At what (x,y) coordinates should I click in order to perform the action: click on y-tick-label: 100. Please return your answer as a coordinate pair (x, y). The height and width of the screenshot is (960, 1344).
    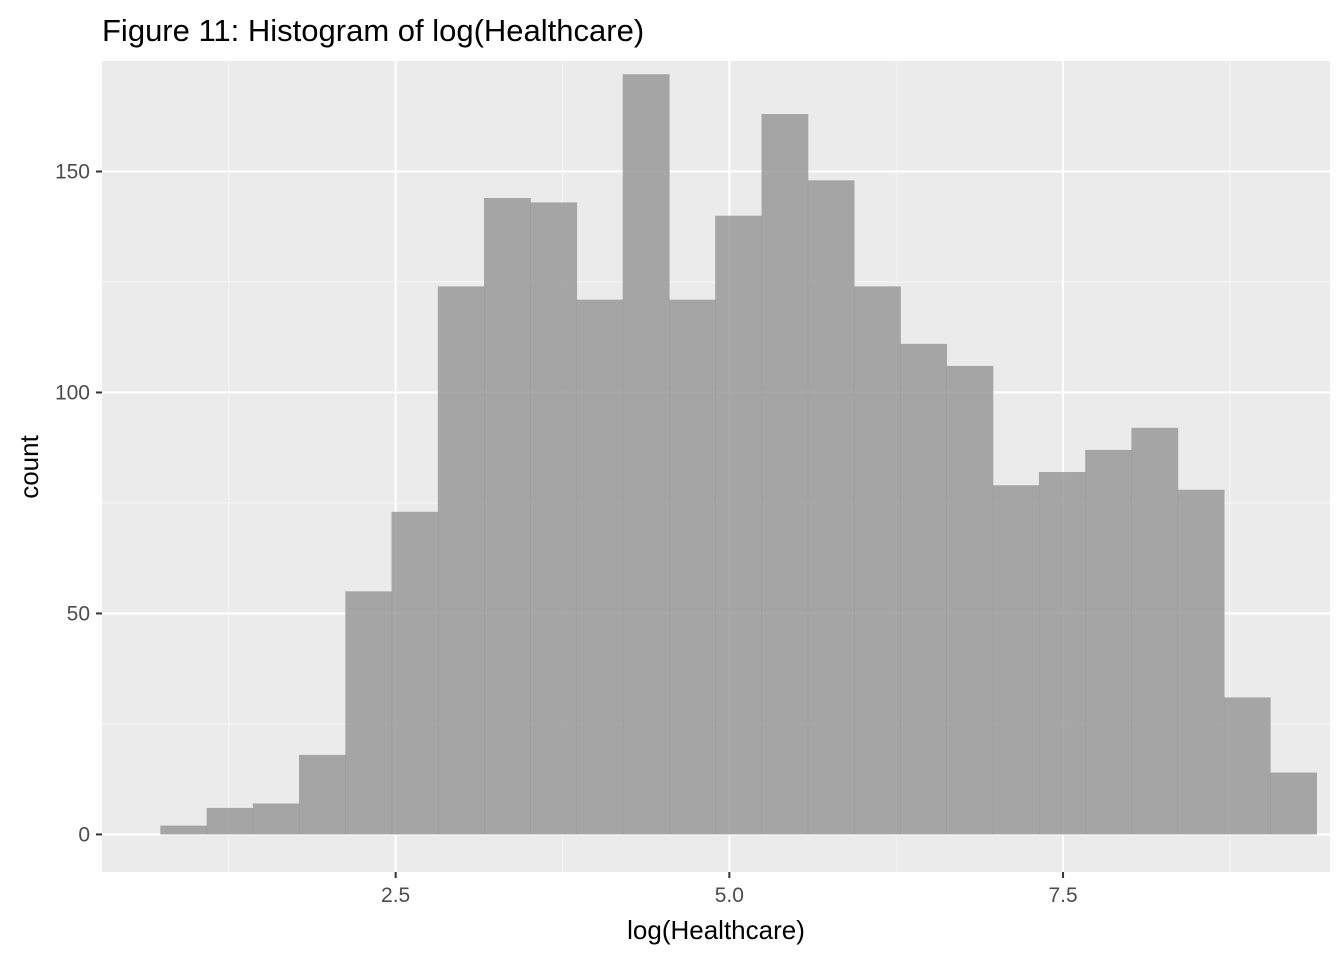
    Looking at the image, I should click on (72, 392).